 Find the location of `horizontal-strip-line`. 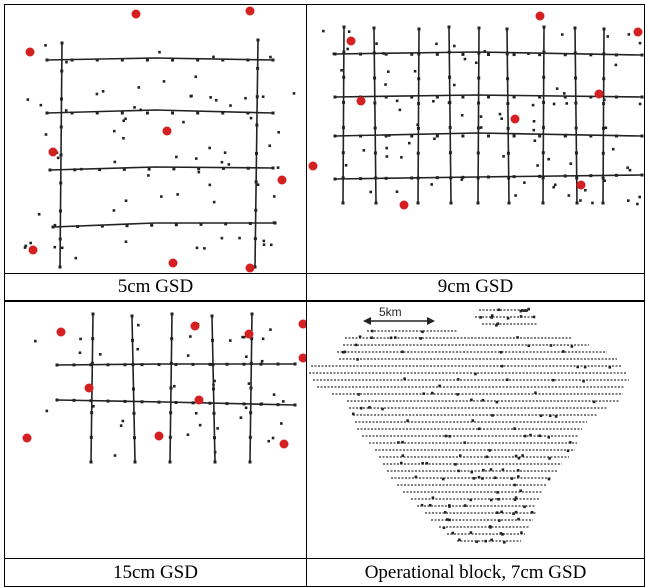

horizontal-strip-line is located at coordinates (160, 59).